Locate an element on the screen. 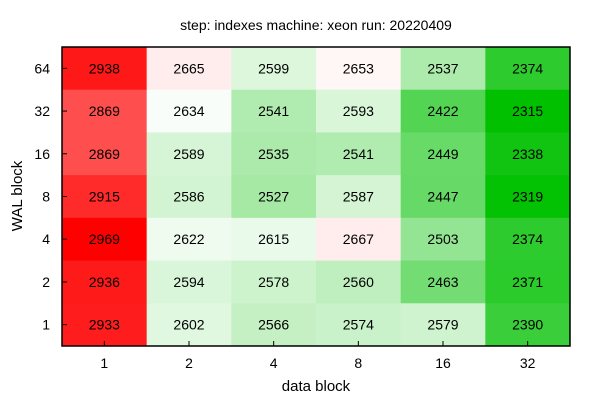  heatmap-cell-label: 2586 is located at coordinates (188, 197).